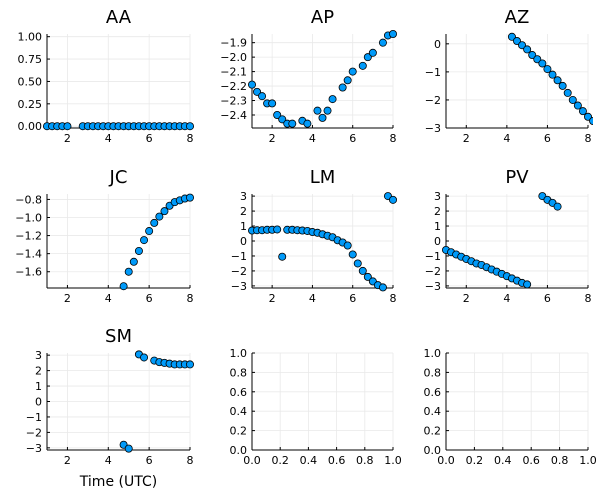 This screenshot has height=500, width=600. What do you see at coordinates (433, 411) in the screenshot?
I see `y-tick-label: 0.4` at bounding box center [433, 411].